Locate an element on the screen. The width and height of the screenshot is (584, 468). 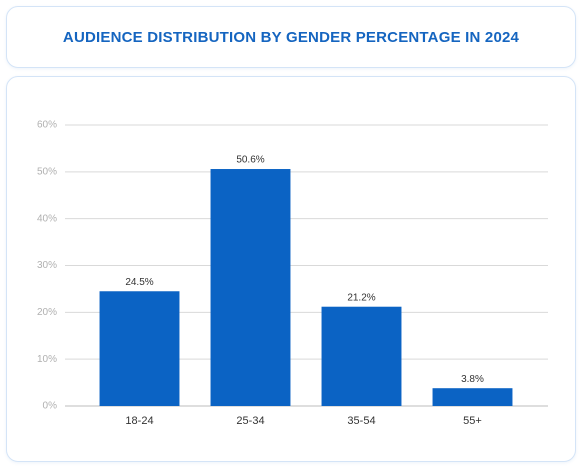
y-tick-label: 0% is located at coordinates (50, 406).